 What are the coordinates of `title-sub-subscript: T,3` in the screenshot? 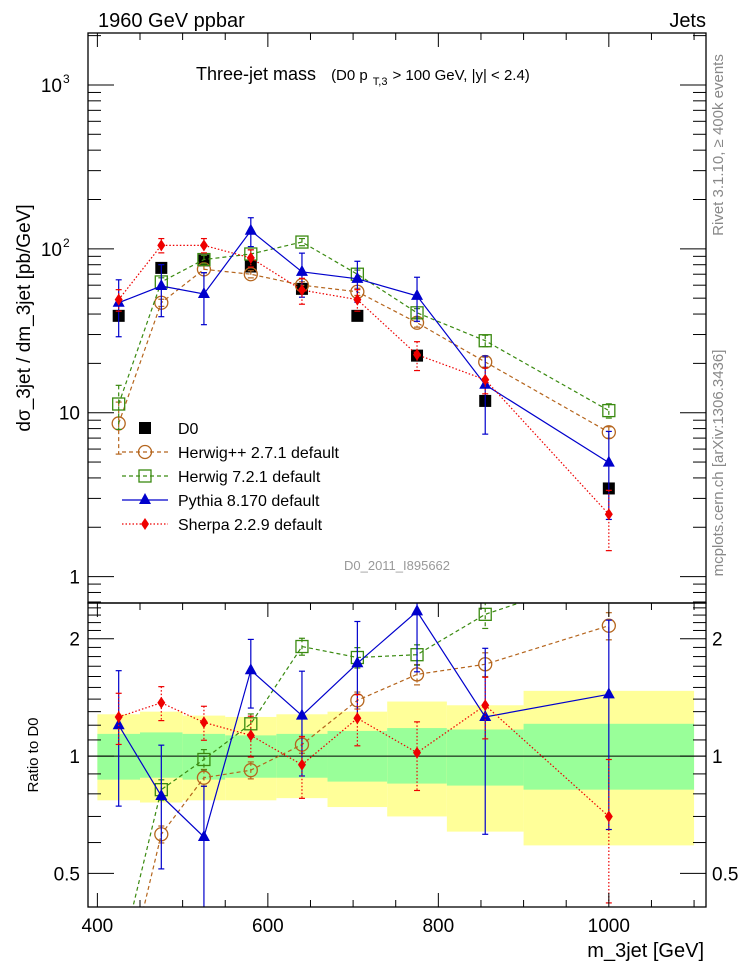 It's located at (380, 82).